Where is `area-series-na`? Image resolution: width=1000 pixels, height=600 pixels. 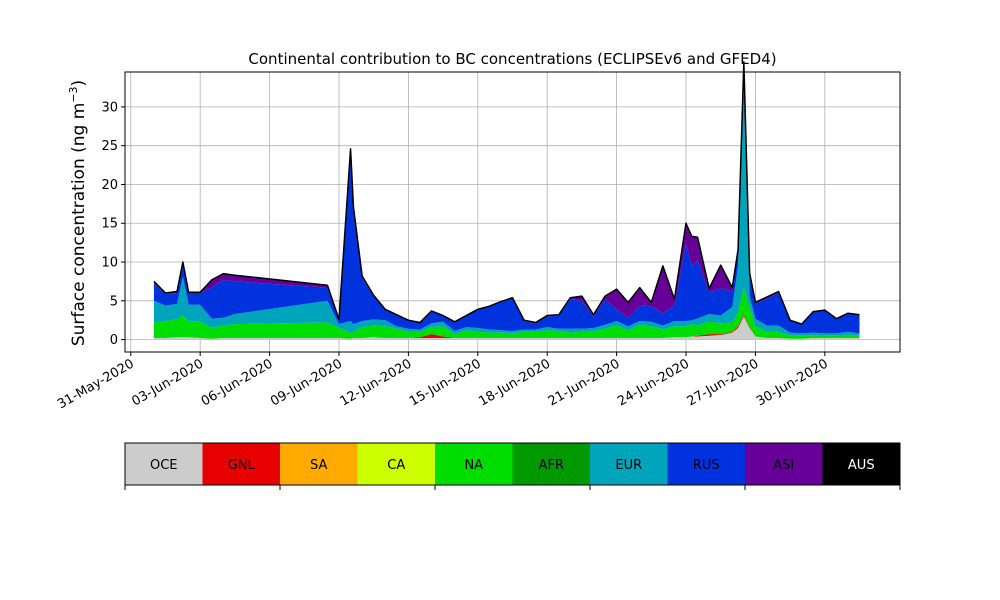
area-series-na is located at coordinates (506, 313).